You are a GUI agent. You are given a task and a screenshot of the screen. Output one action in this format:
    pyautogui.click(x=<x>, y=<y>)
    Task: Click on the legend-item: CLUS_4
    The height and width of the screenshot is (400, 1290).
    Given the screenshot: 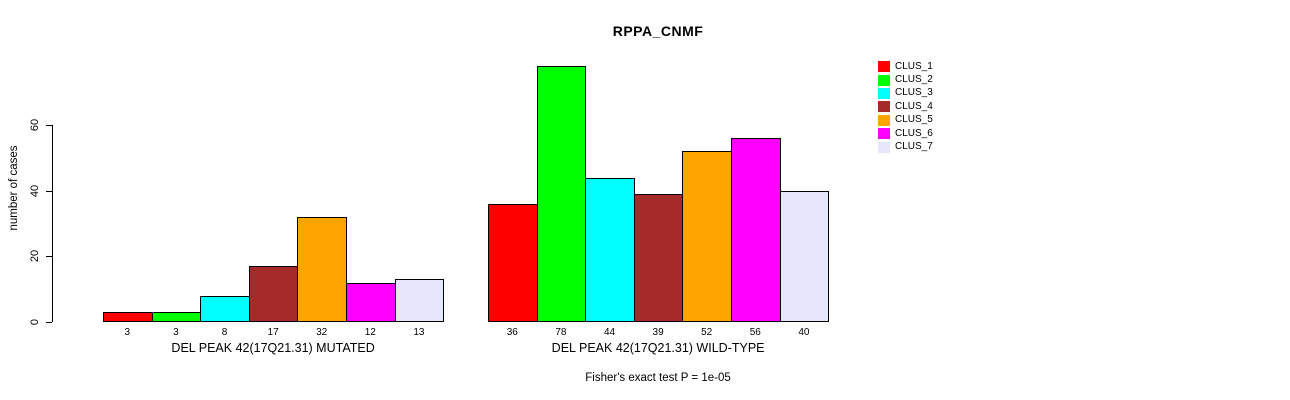 What is the action you would take?
    pyautogui.click(x=905, y=106)
    